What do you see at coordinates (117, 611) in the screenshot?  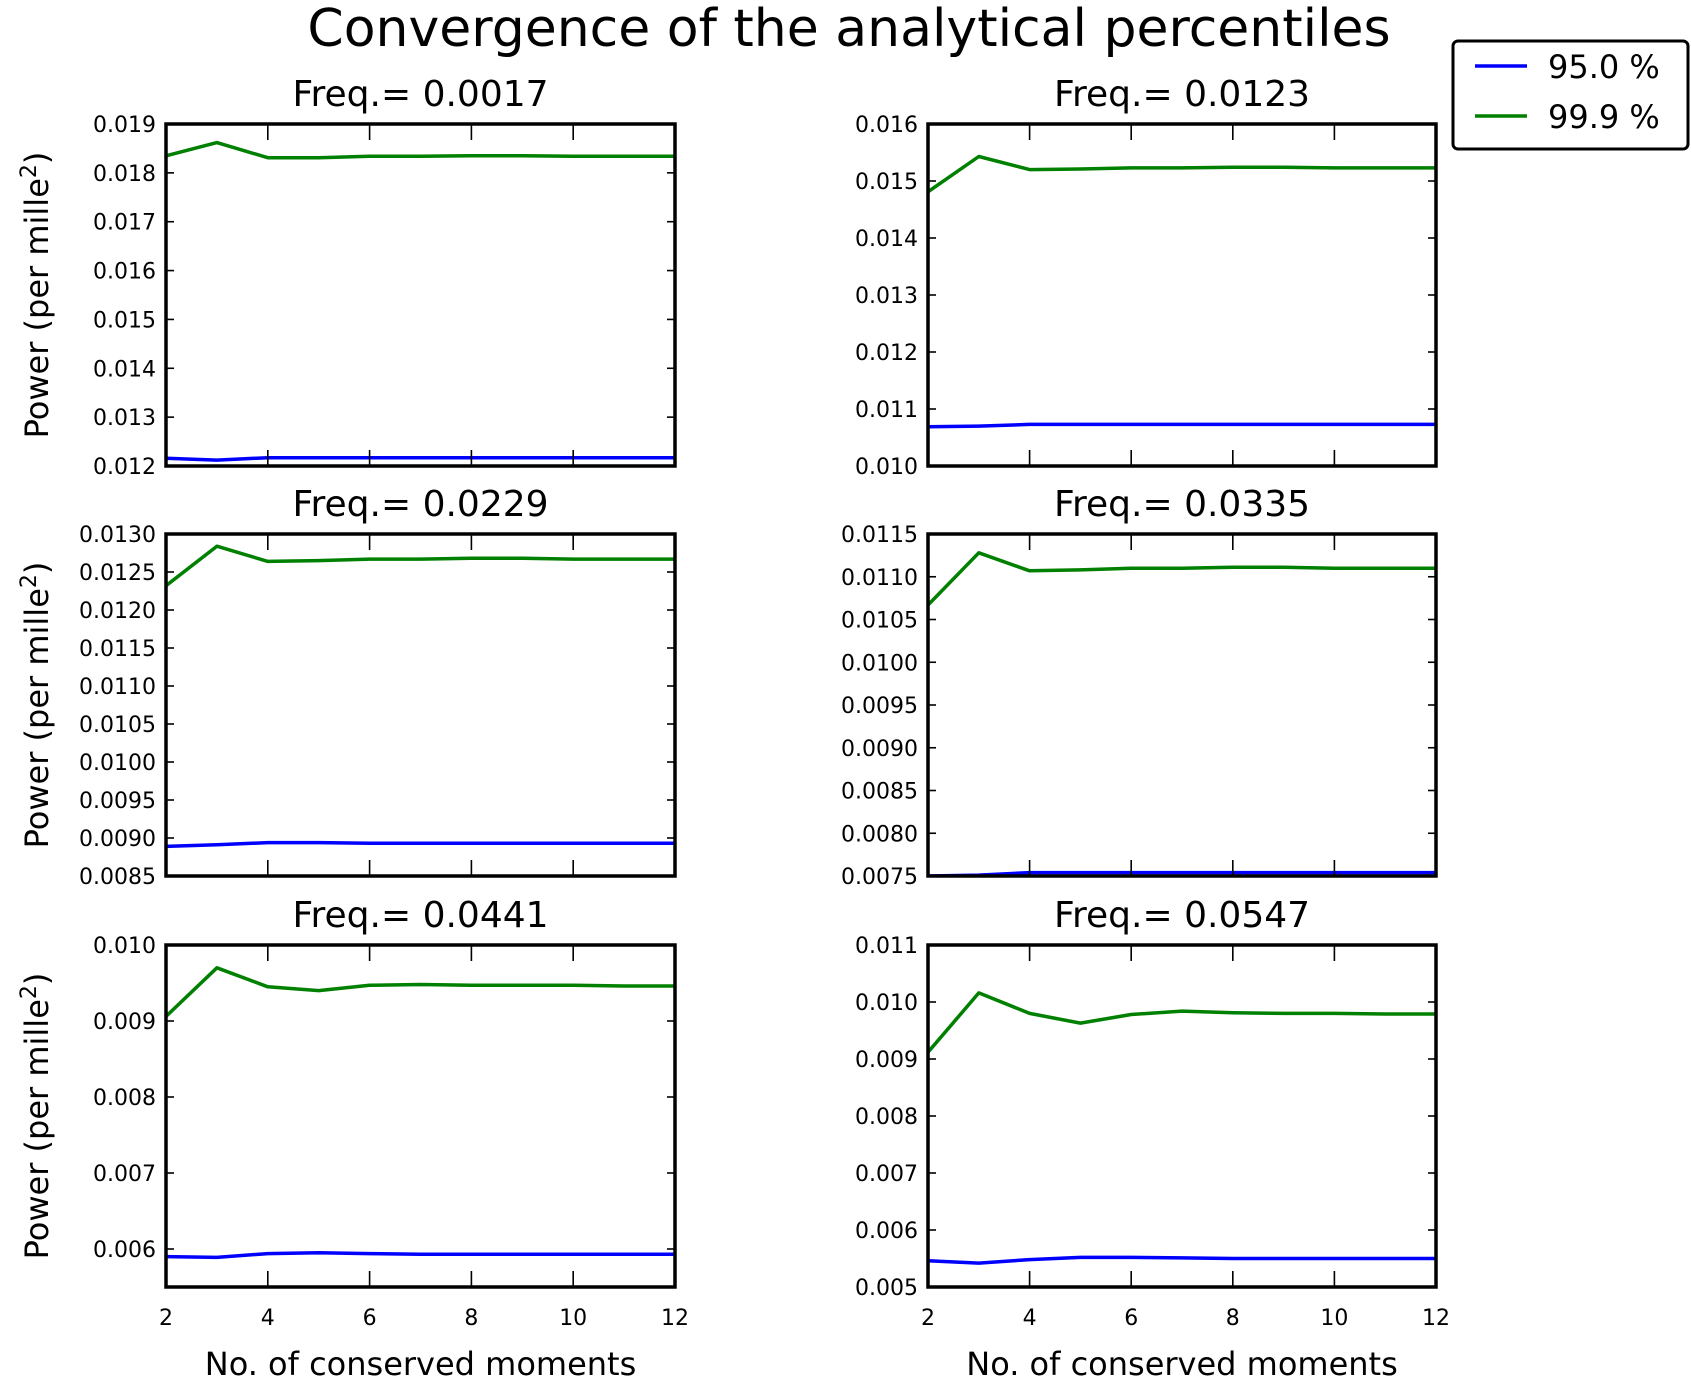 I see `y-tick-label: 0.0120` at bounding box center [117, 611].